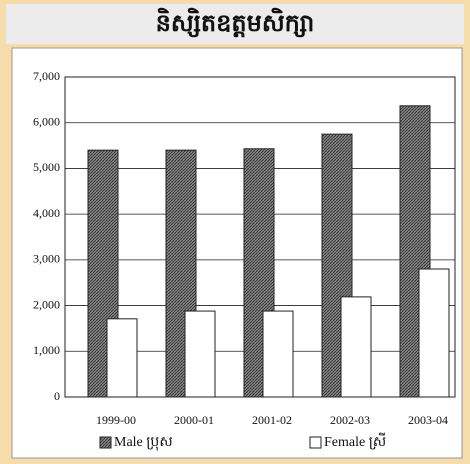 The width and height of the screenshot is (470, 464). What do you see at coordinates (143, 443) in the screenshot?
I see `legend-label: Male ប្រុស` at bounding box center [143, 443].